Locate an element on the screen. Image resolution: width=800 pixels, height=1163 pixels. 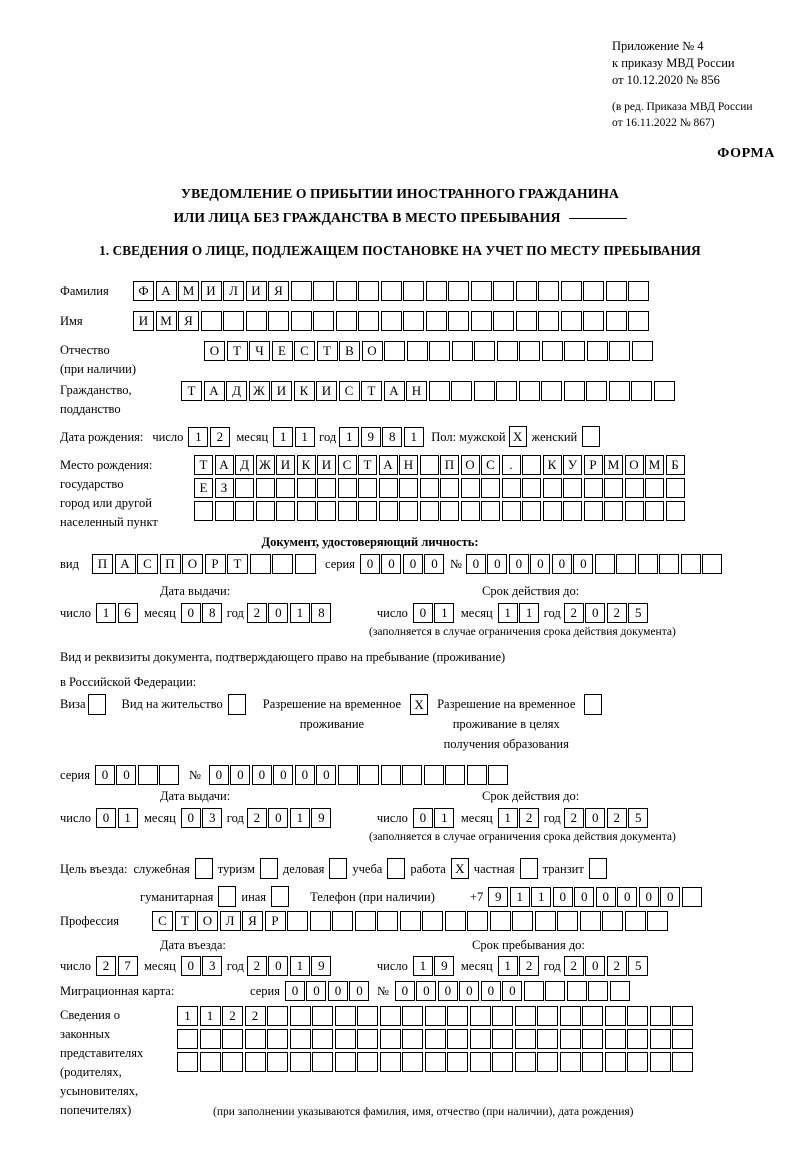
temp-residence-checkbox: X is located at coordinates (419, 704).